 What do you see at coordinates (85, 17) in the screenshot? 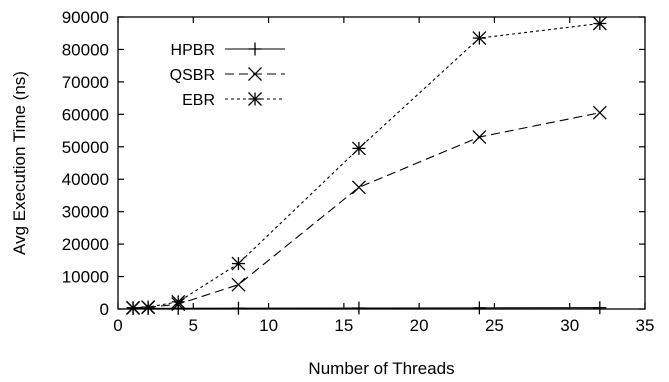
I see `y-tick-label: 90000` at bounding box center [85, 17].